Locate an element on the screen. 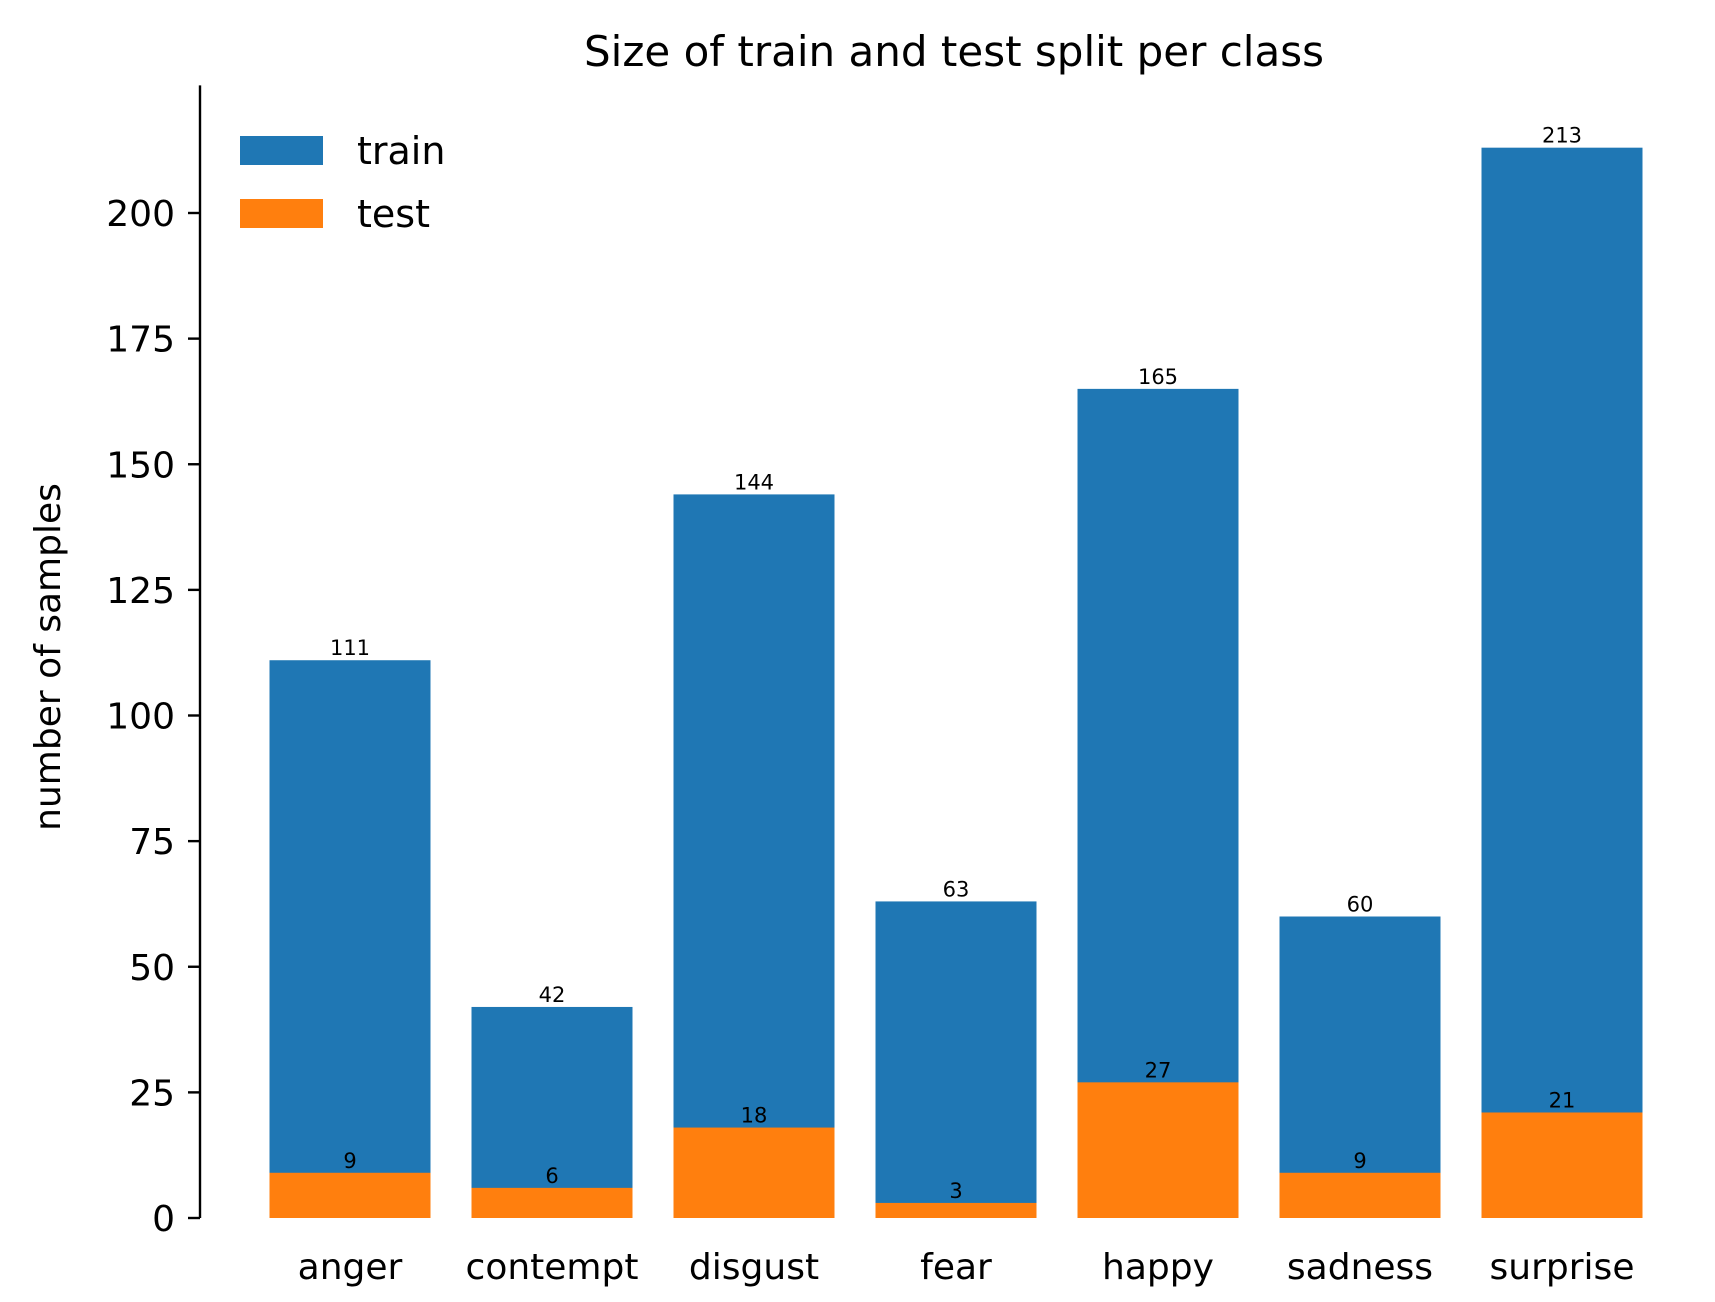  bar-train-contempt is located at coordinates (552, 1112).